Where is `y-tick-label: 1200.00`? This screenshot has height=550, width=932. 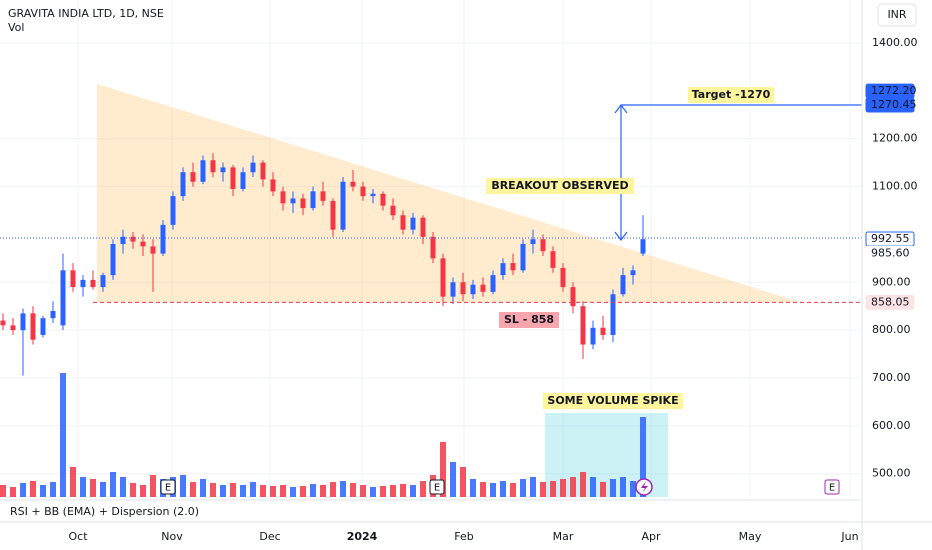
y-tick-label: 1200.00 is located at coordinates (895, 138).